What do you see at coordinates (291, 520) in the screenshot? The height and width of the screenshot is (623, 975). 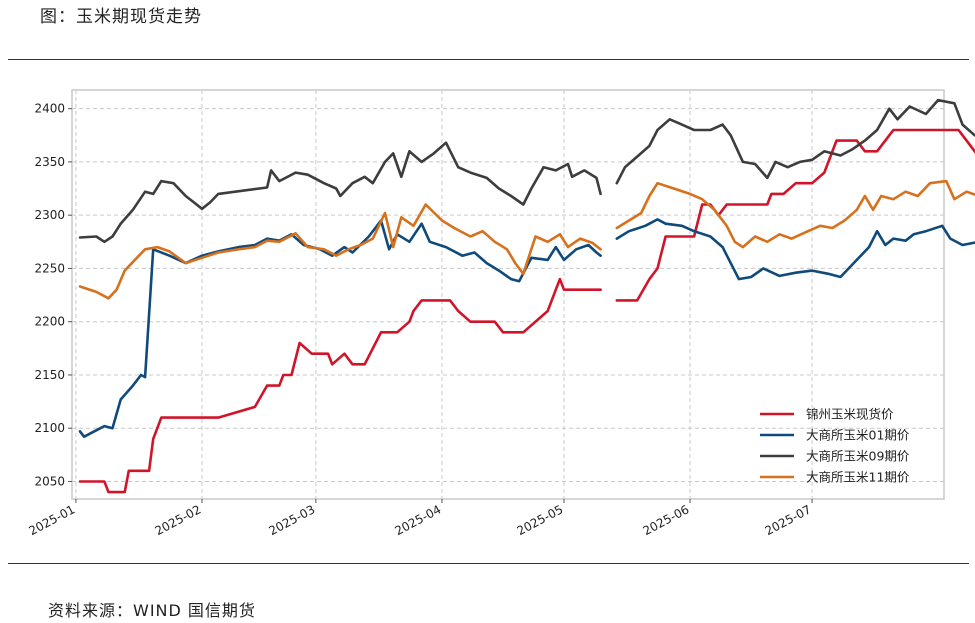 I see `x-tick-label: 2025-03` at bounding box center [291, 520].